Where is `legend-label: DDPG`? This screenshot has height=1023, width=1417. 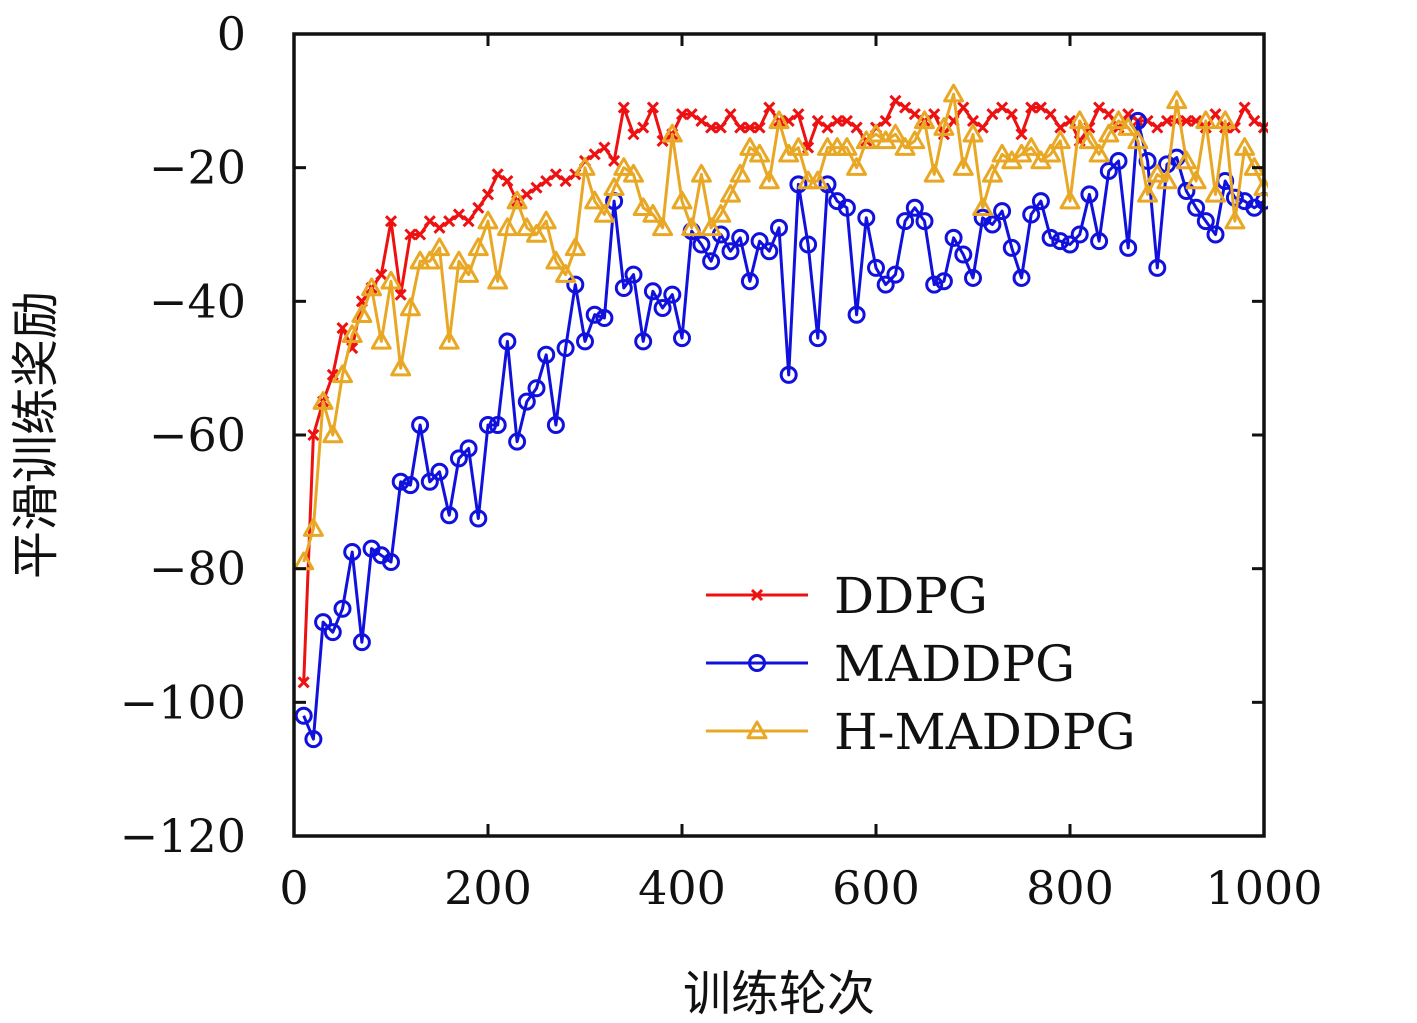 legend-label: DDPG is located at coordinates (911, 596).